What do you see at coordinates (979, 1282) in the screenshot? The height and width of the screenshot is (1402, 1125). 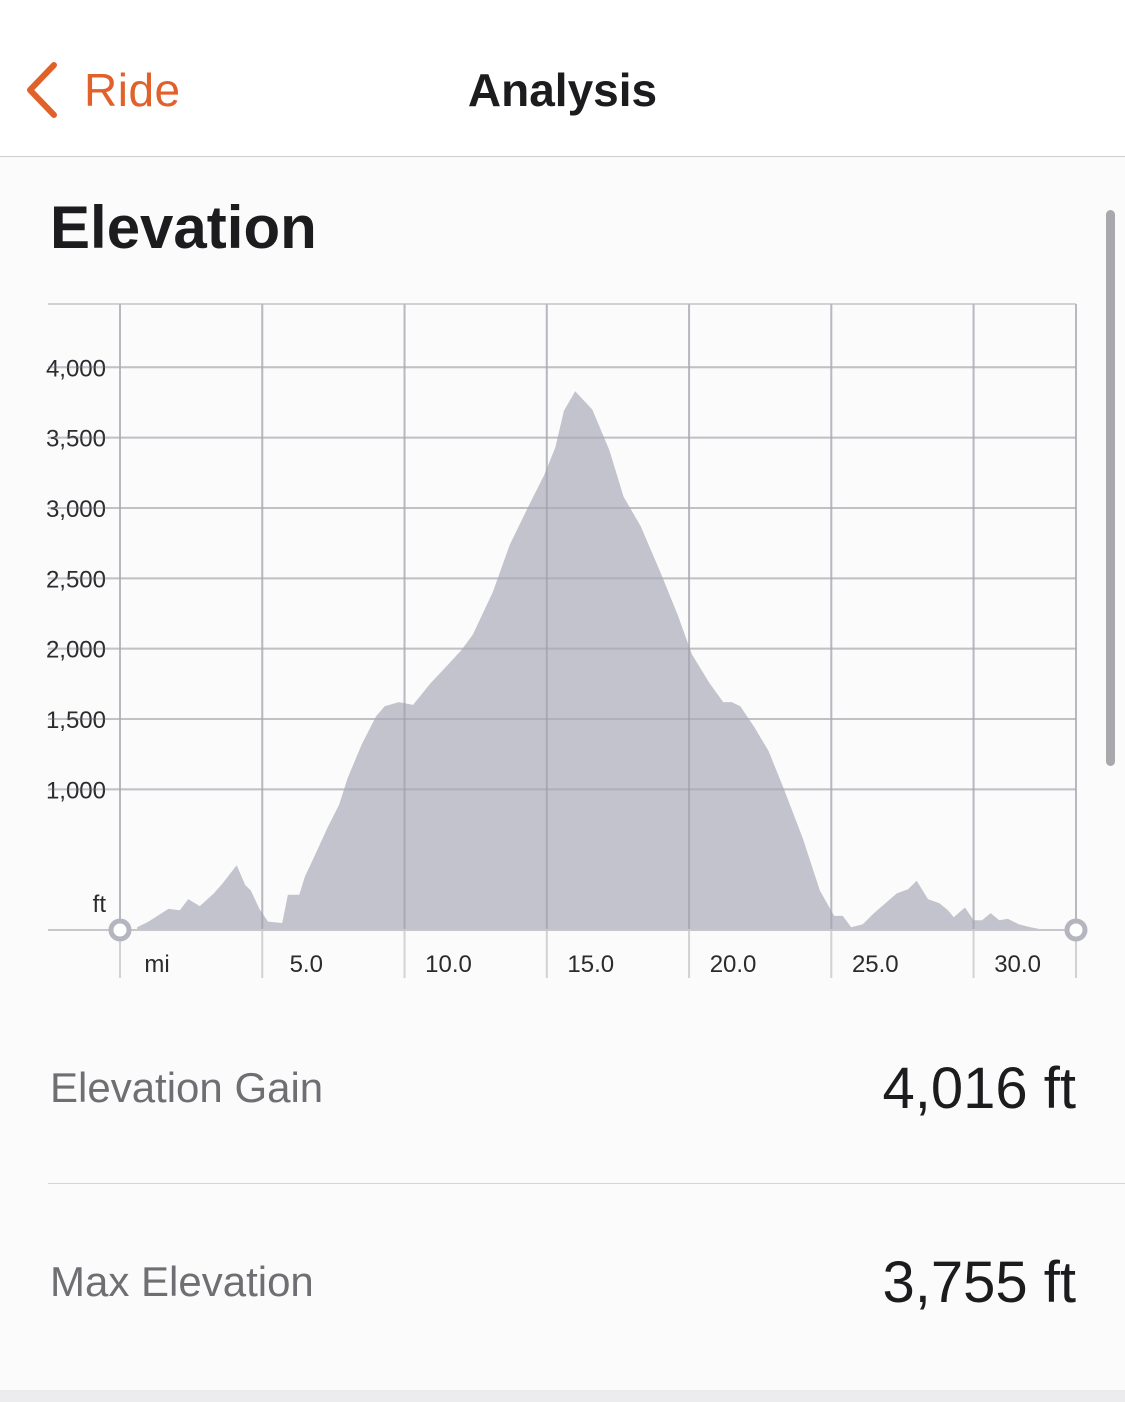 I see `max-elevation-value: 3,755 ft` at bounding box center [979, 1282].